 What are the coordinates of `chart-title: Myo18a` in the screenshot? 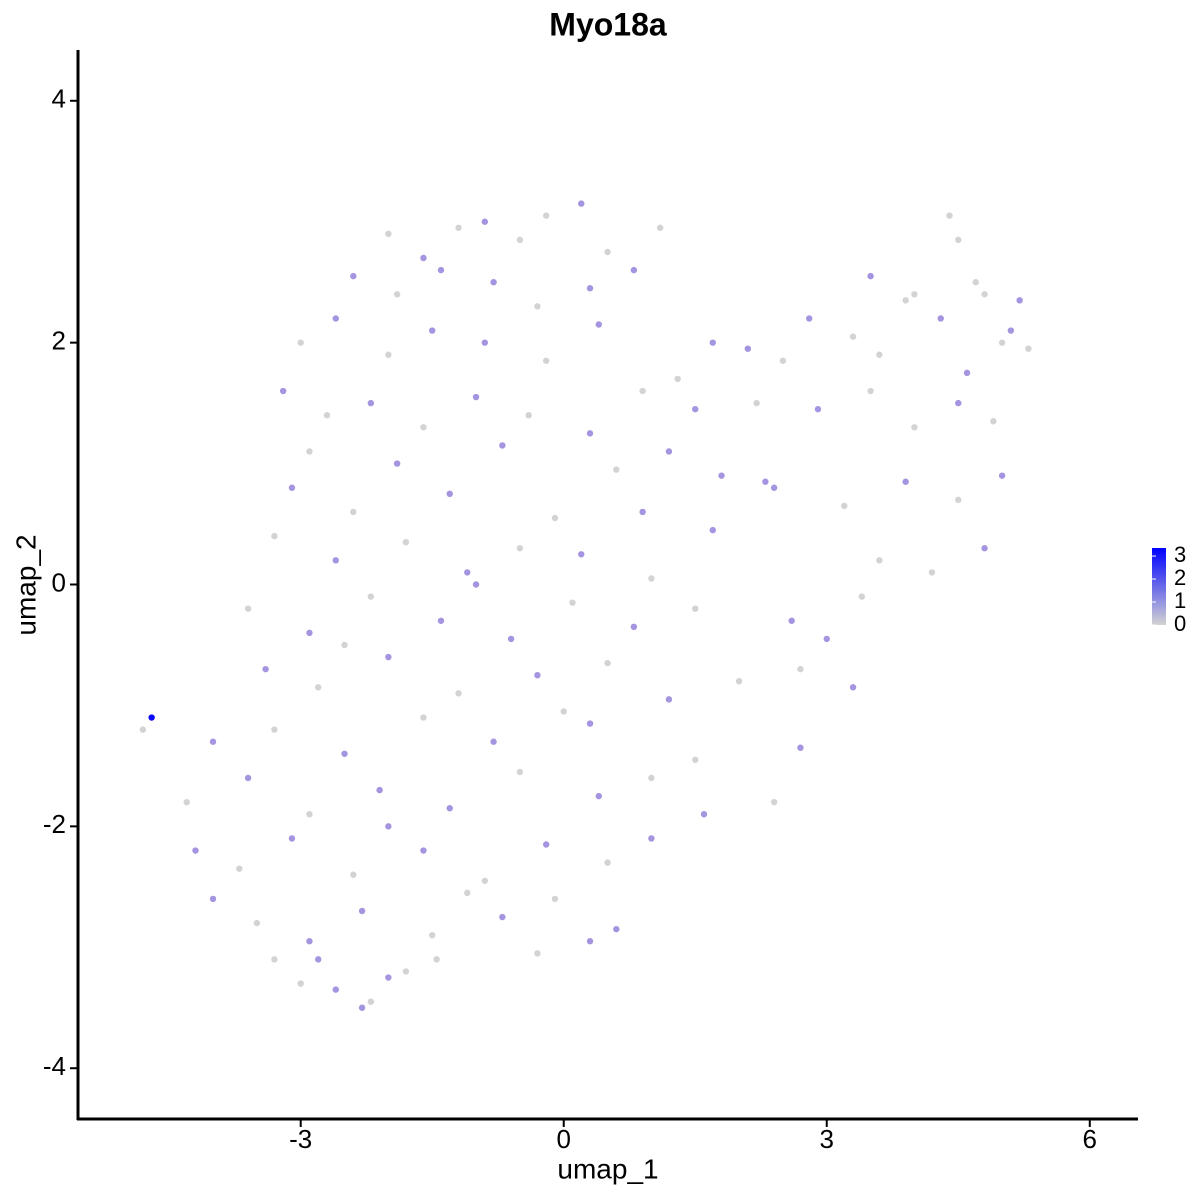 It's located at (608, 24).